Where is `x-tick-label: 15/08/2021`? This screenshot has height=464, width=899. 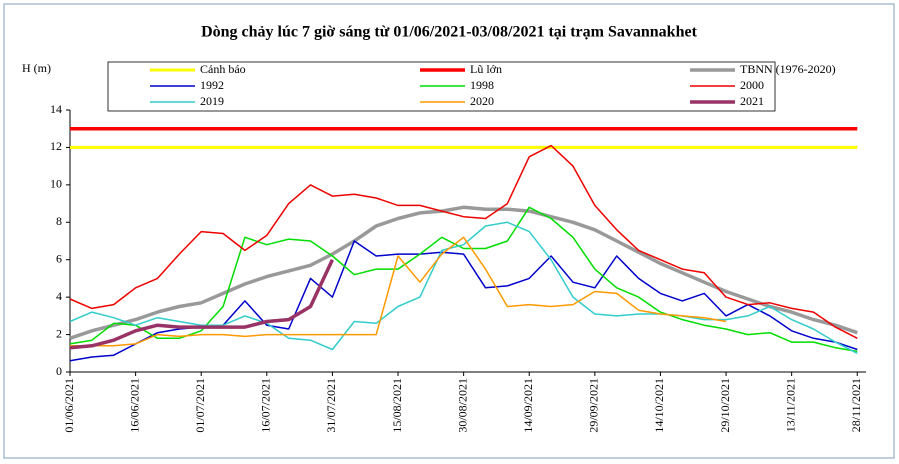
x-tick-label: 15/08/2021 is located at coordinates (397, 405).